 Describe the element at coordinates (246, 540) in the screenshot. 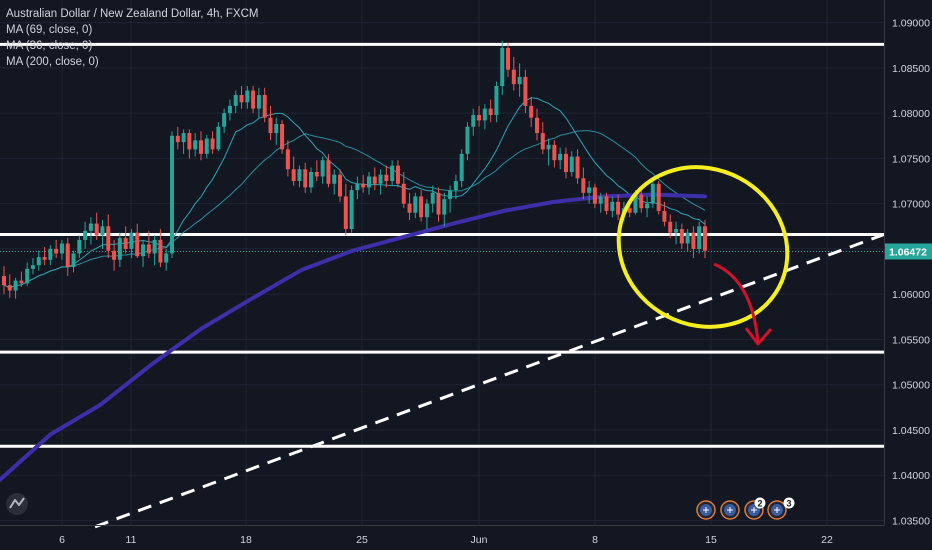

I see `x-tick-label: 18` at that location.